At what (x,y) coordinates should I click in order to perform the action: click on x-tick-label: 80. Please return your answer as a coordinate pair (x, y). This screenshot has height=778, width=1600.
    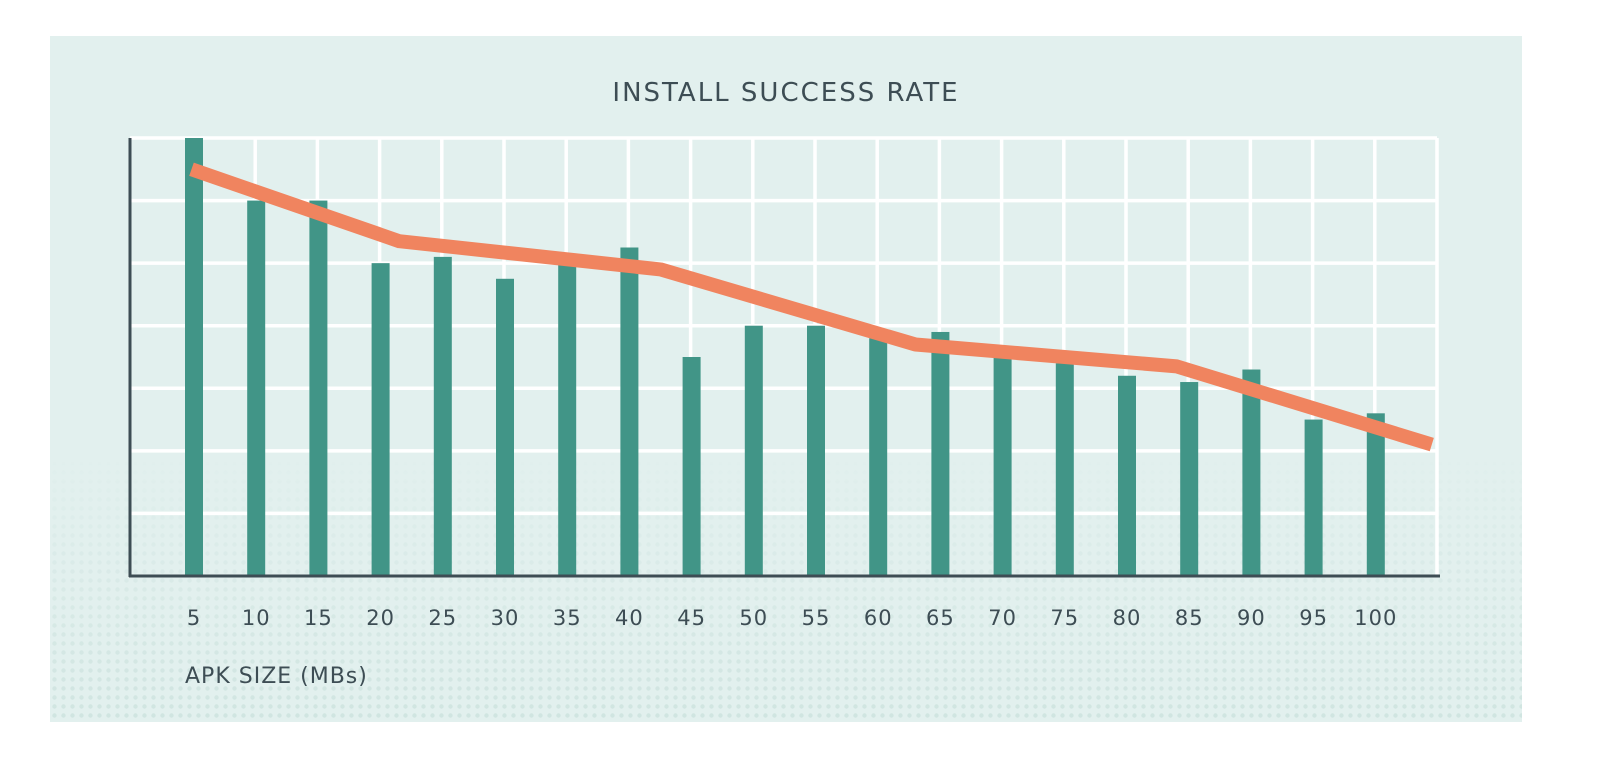
    Looking at the image, I should click on (1127, 618).